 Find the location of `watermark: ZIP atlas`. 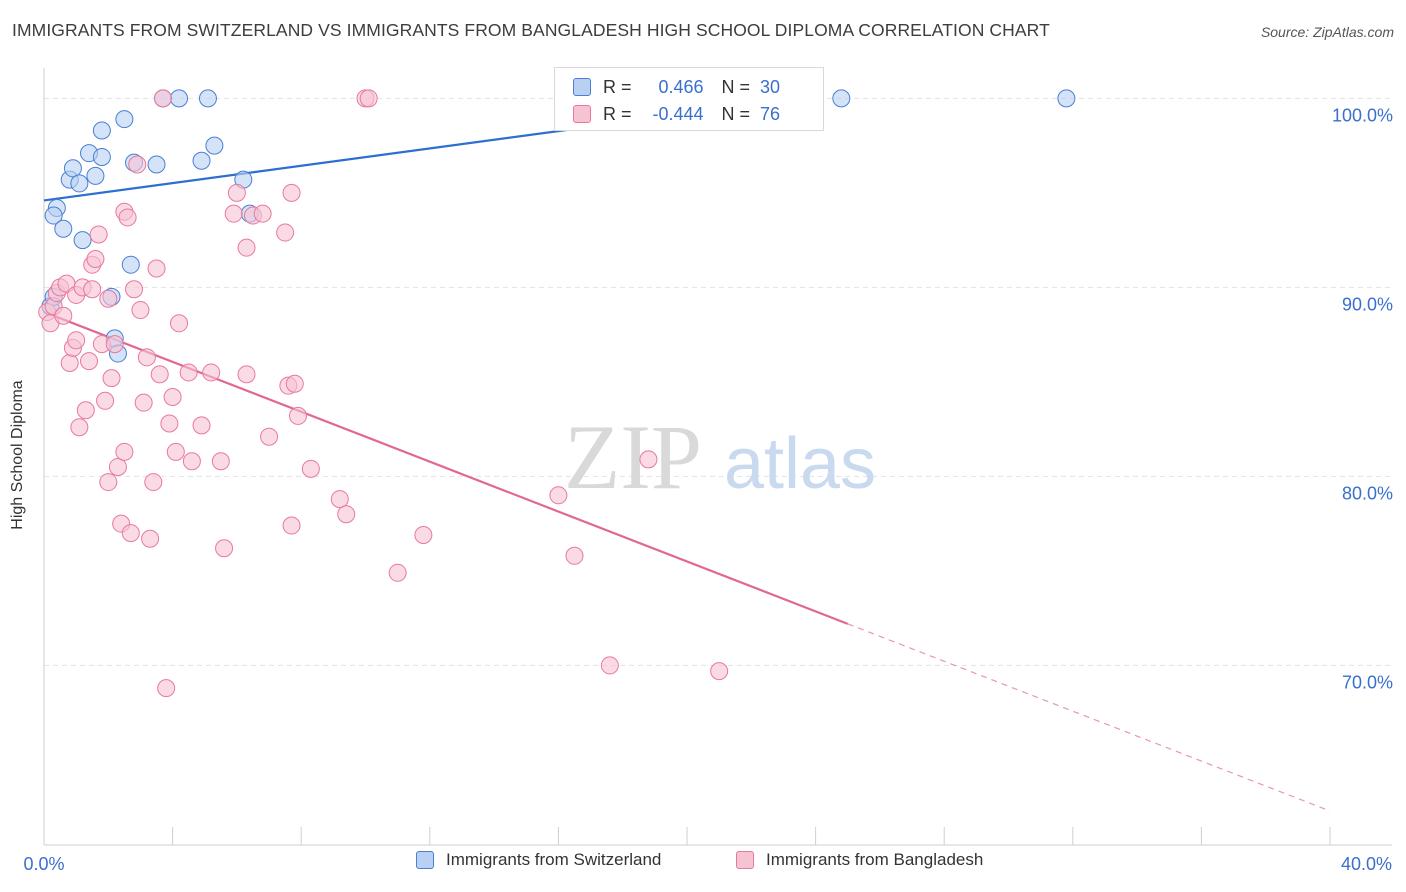

watermark: ZIP atlas is located at coordinates (720, 457).